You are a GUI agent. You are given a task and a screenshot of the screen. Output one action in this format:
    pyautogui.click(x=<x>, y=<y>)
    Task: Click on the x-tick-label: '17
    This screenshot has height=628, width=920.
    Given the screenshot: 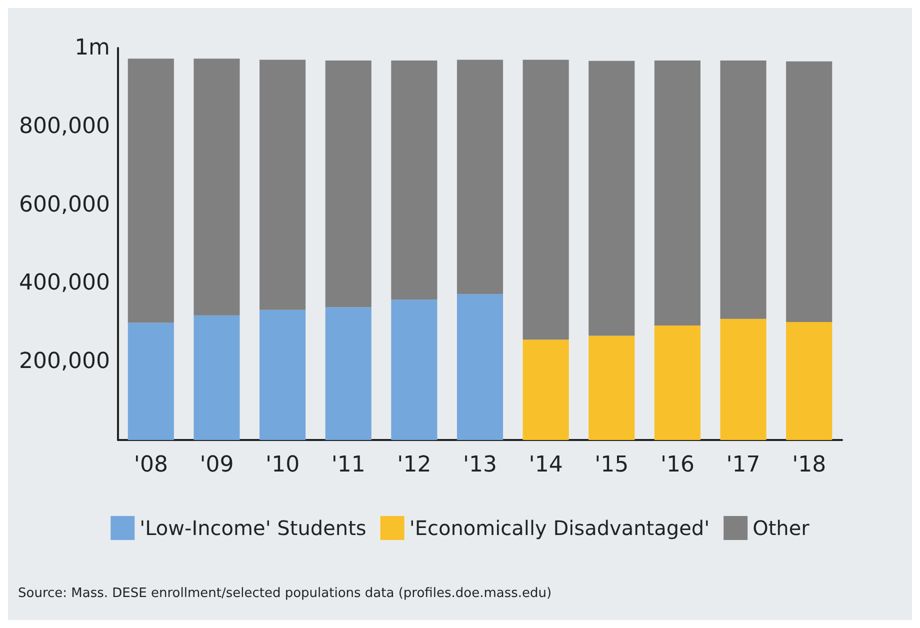 What is the action you would take?
    pyautogui.click(x=743, y=465)
    